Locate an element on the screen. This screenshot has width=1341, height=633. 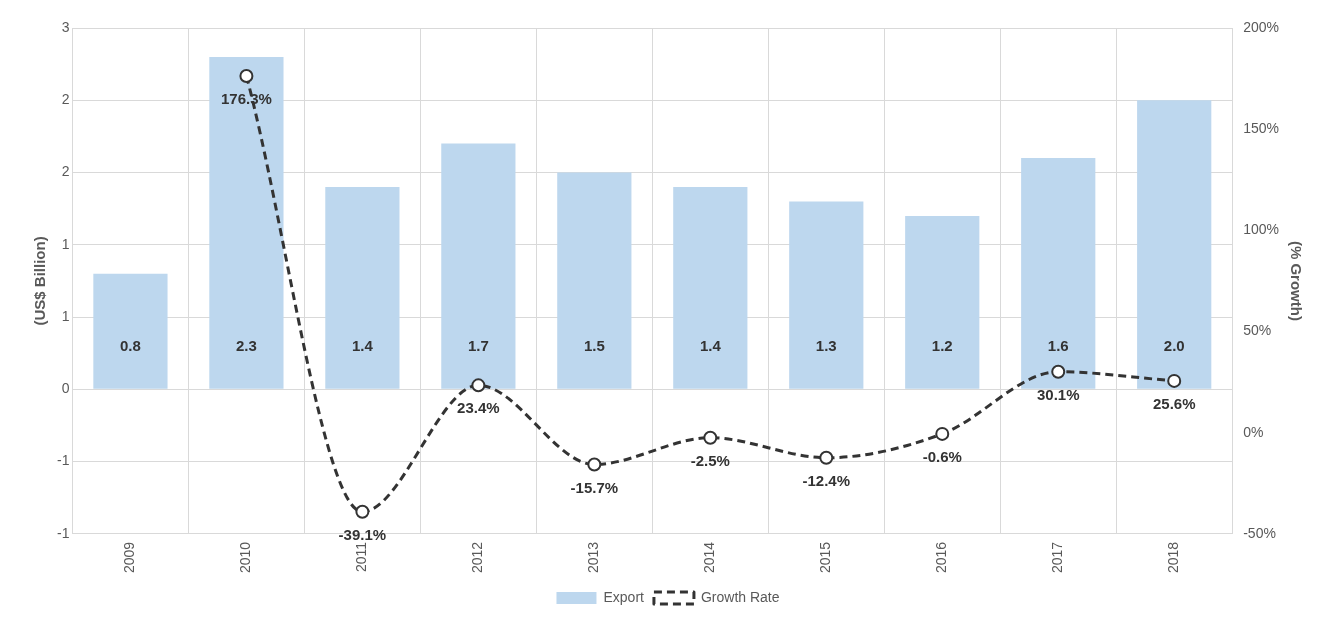
x-tick-label: 2017 is located at coordinates (1057, 557).